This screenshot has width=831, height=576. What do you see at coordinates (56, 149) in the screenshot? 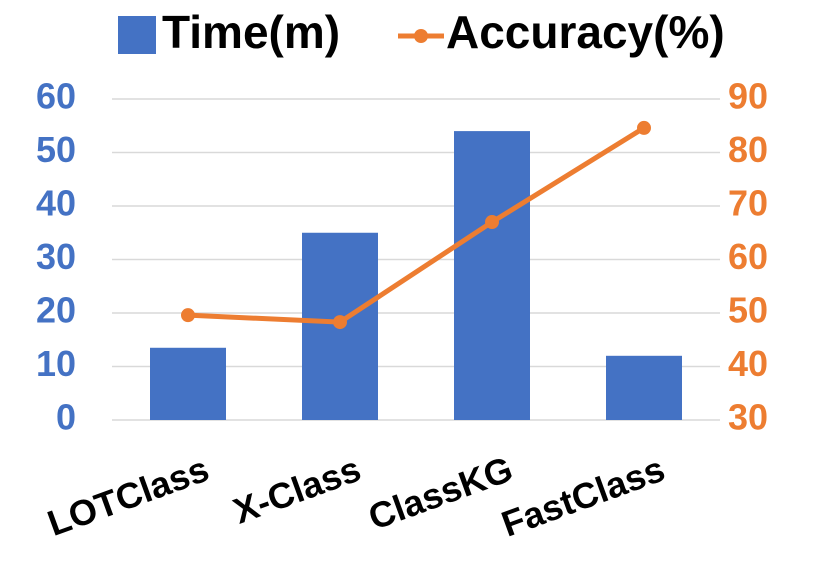
I see `y-tick-label: 50` at bounding box center [56, 149].